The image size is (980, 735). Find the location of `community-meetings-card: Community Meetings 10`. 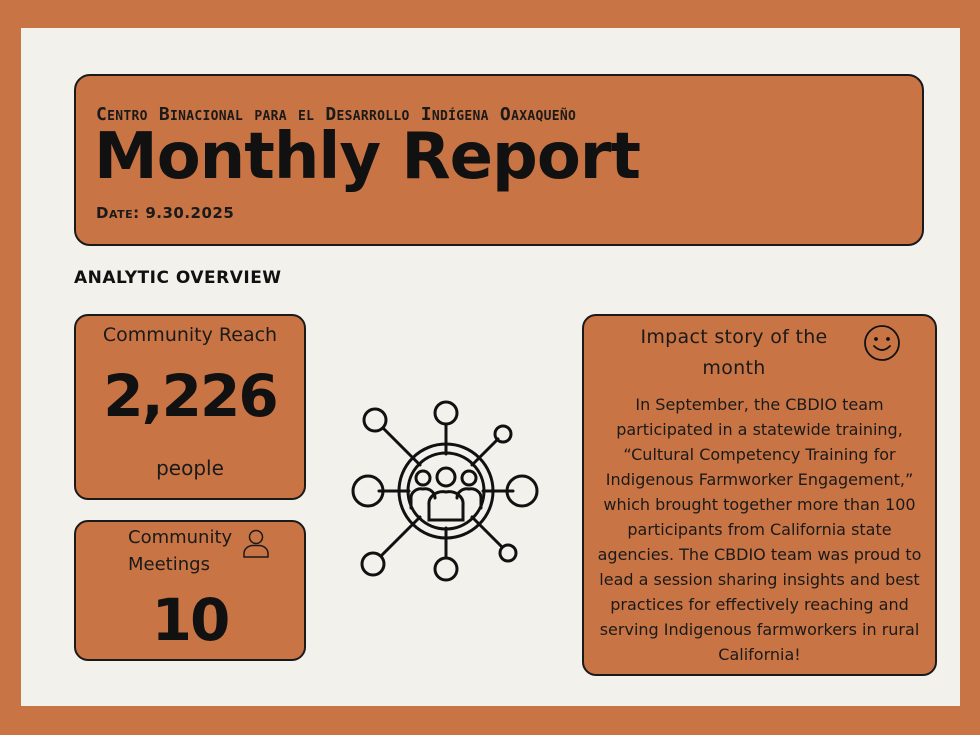

community-meetings-card: Community Meetings 10 is located at coordinates (190, 590).